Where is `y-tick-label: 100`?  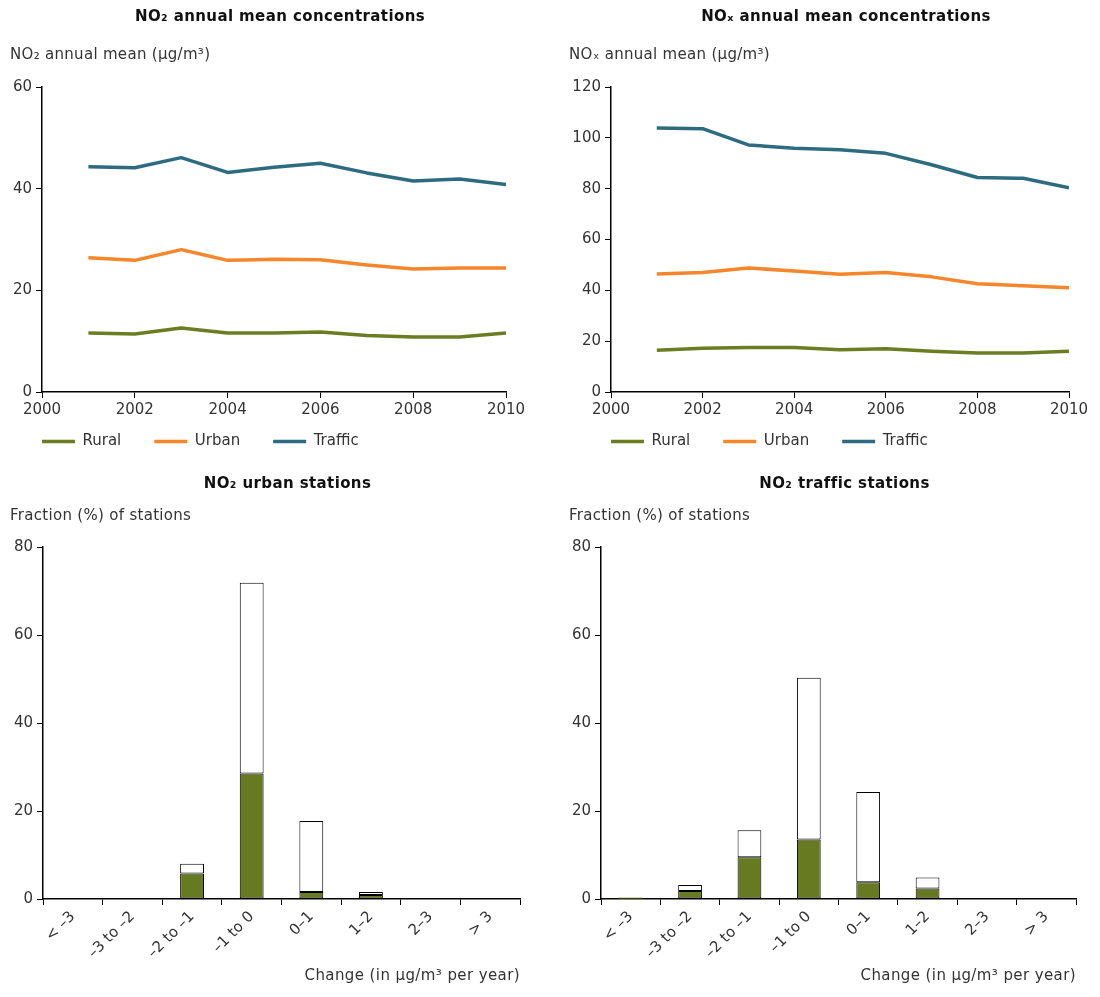 y-tick-label: 100 is located at coordinates (586, 136).